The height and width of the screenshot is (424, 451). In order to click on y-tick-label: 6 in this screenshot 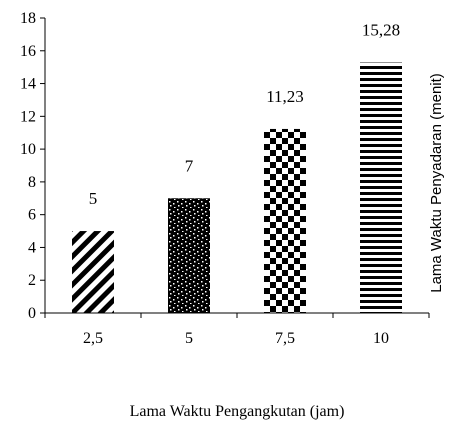, I will do `click(32, 215)`.